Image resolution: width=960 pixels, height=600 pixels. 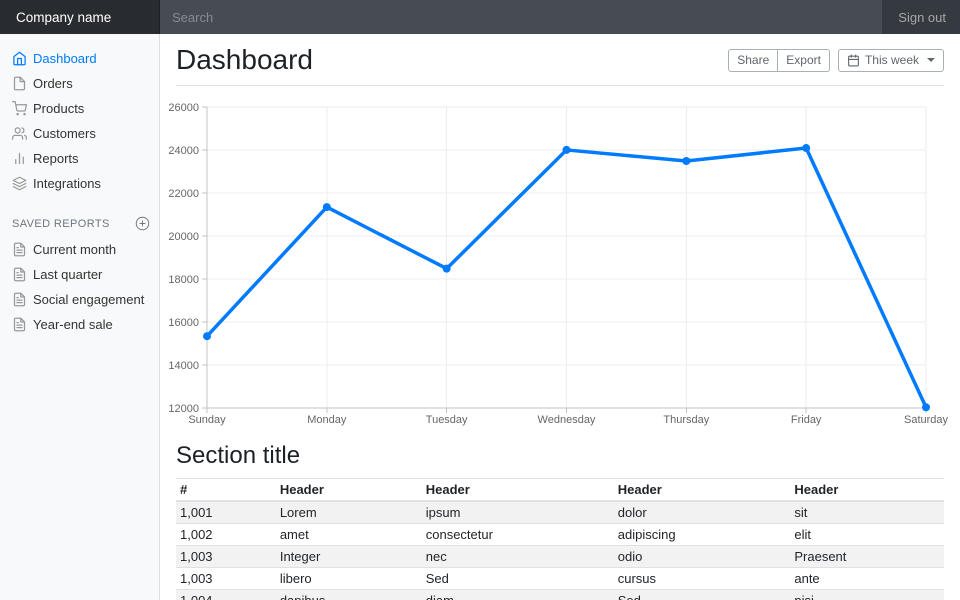 What do you see at coordinates (867, 556) in the screenshot?
I see `table-cell: Praesent` at bounding box center [867, 556].